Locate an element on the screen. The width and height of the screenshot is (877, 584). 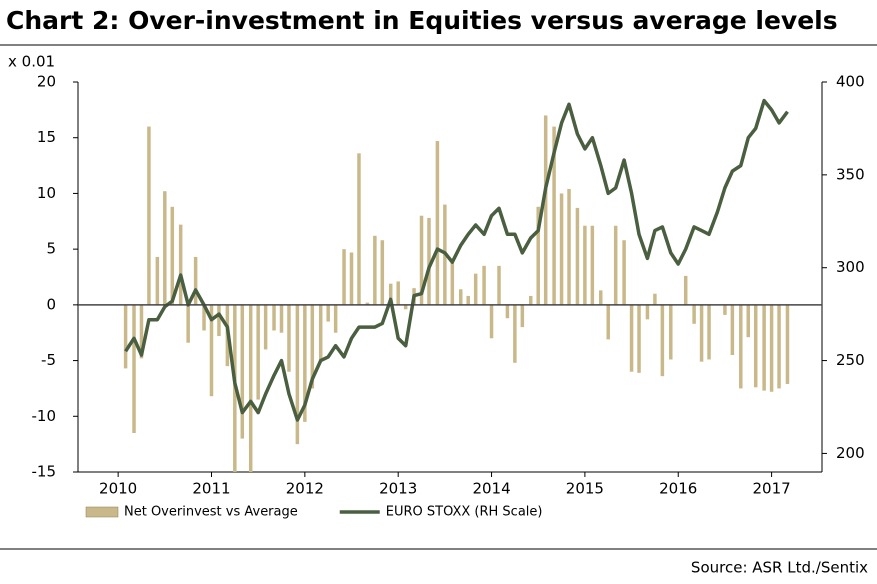
y-tick-label: -5 is located at coordinates (48, 360).